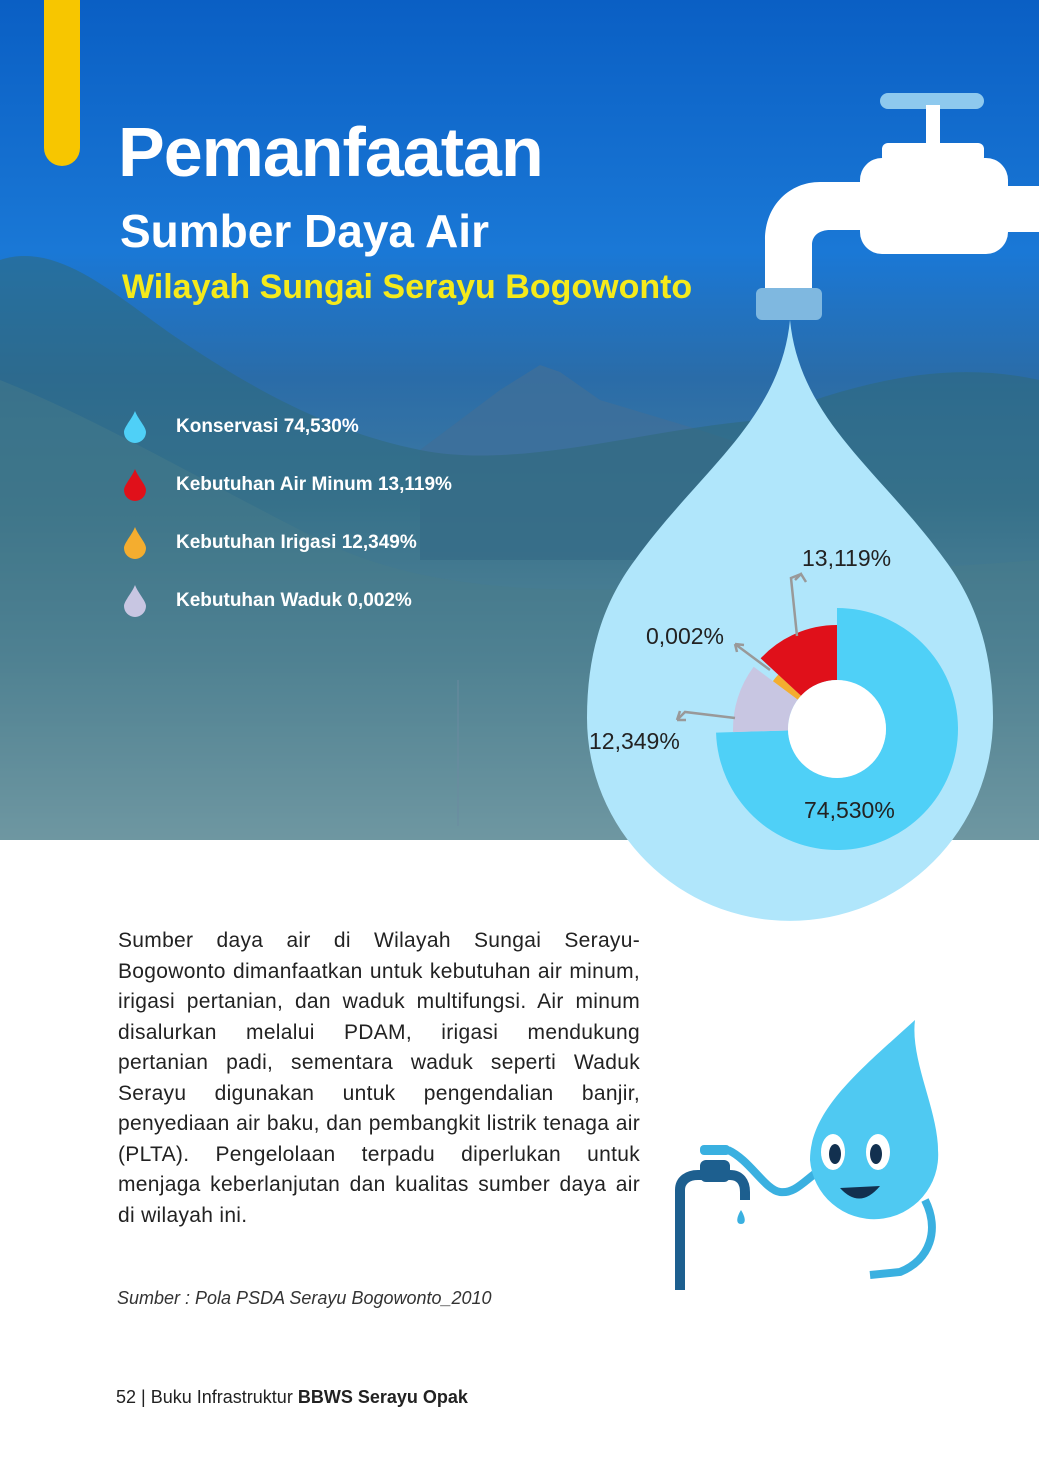  I want to click on legend-item-air-minum: Kebutuhan Air Minum 13,119%, so click(288, 485).